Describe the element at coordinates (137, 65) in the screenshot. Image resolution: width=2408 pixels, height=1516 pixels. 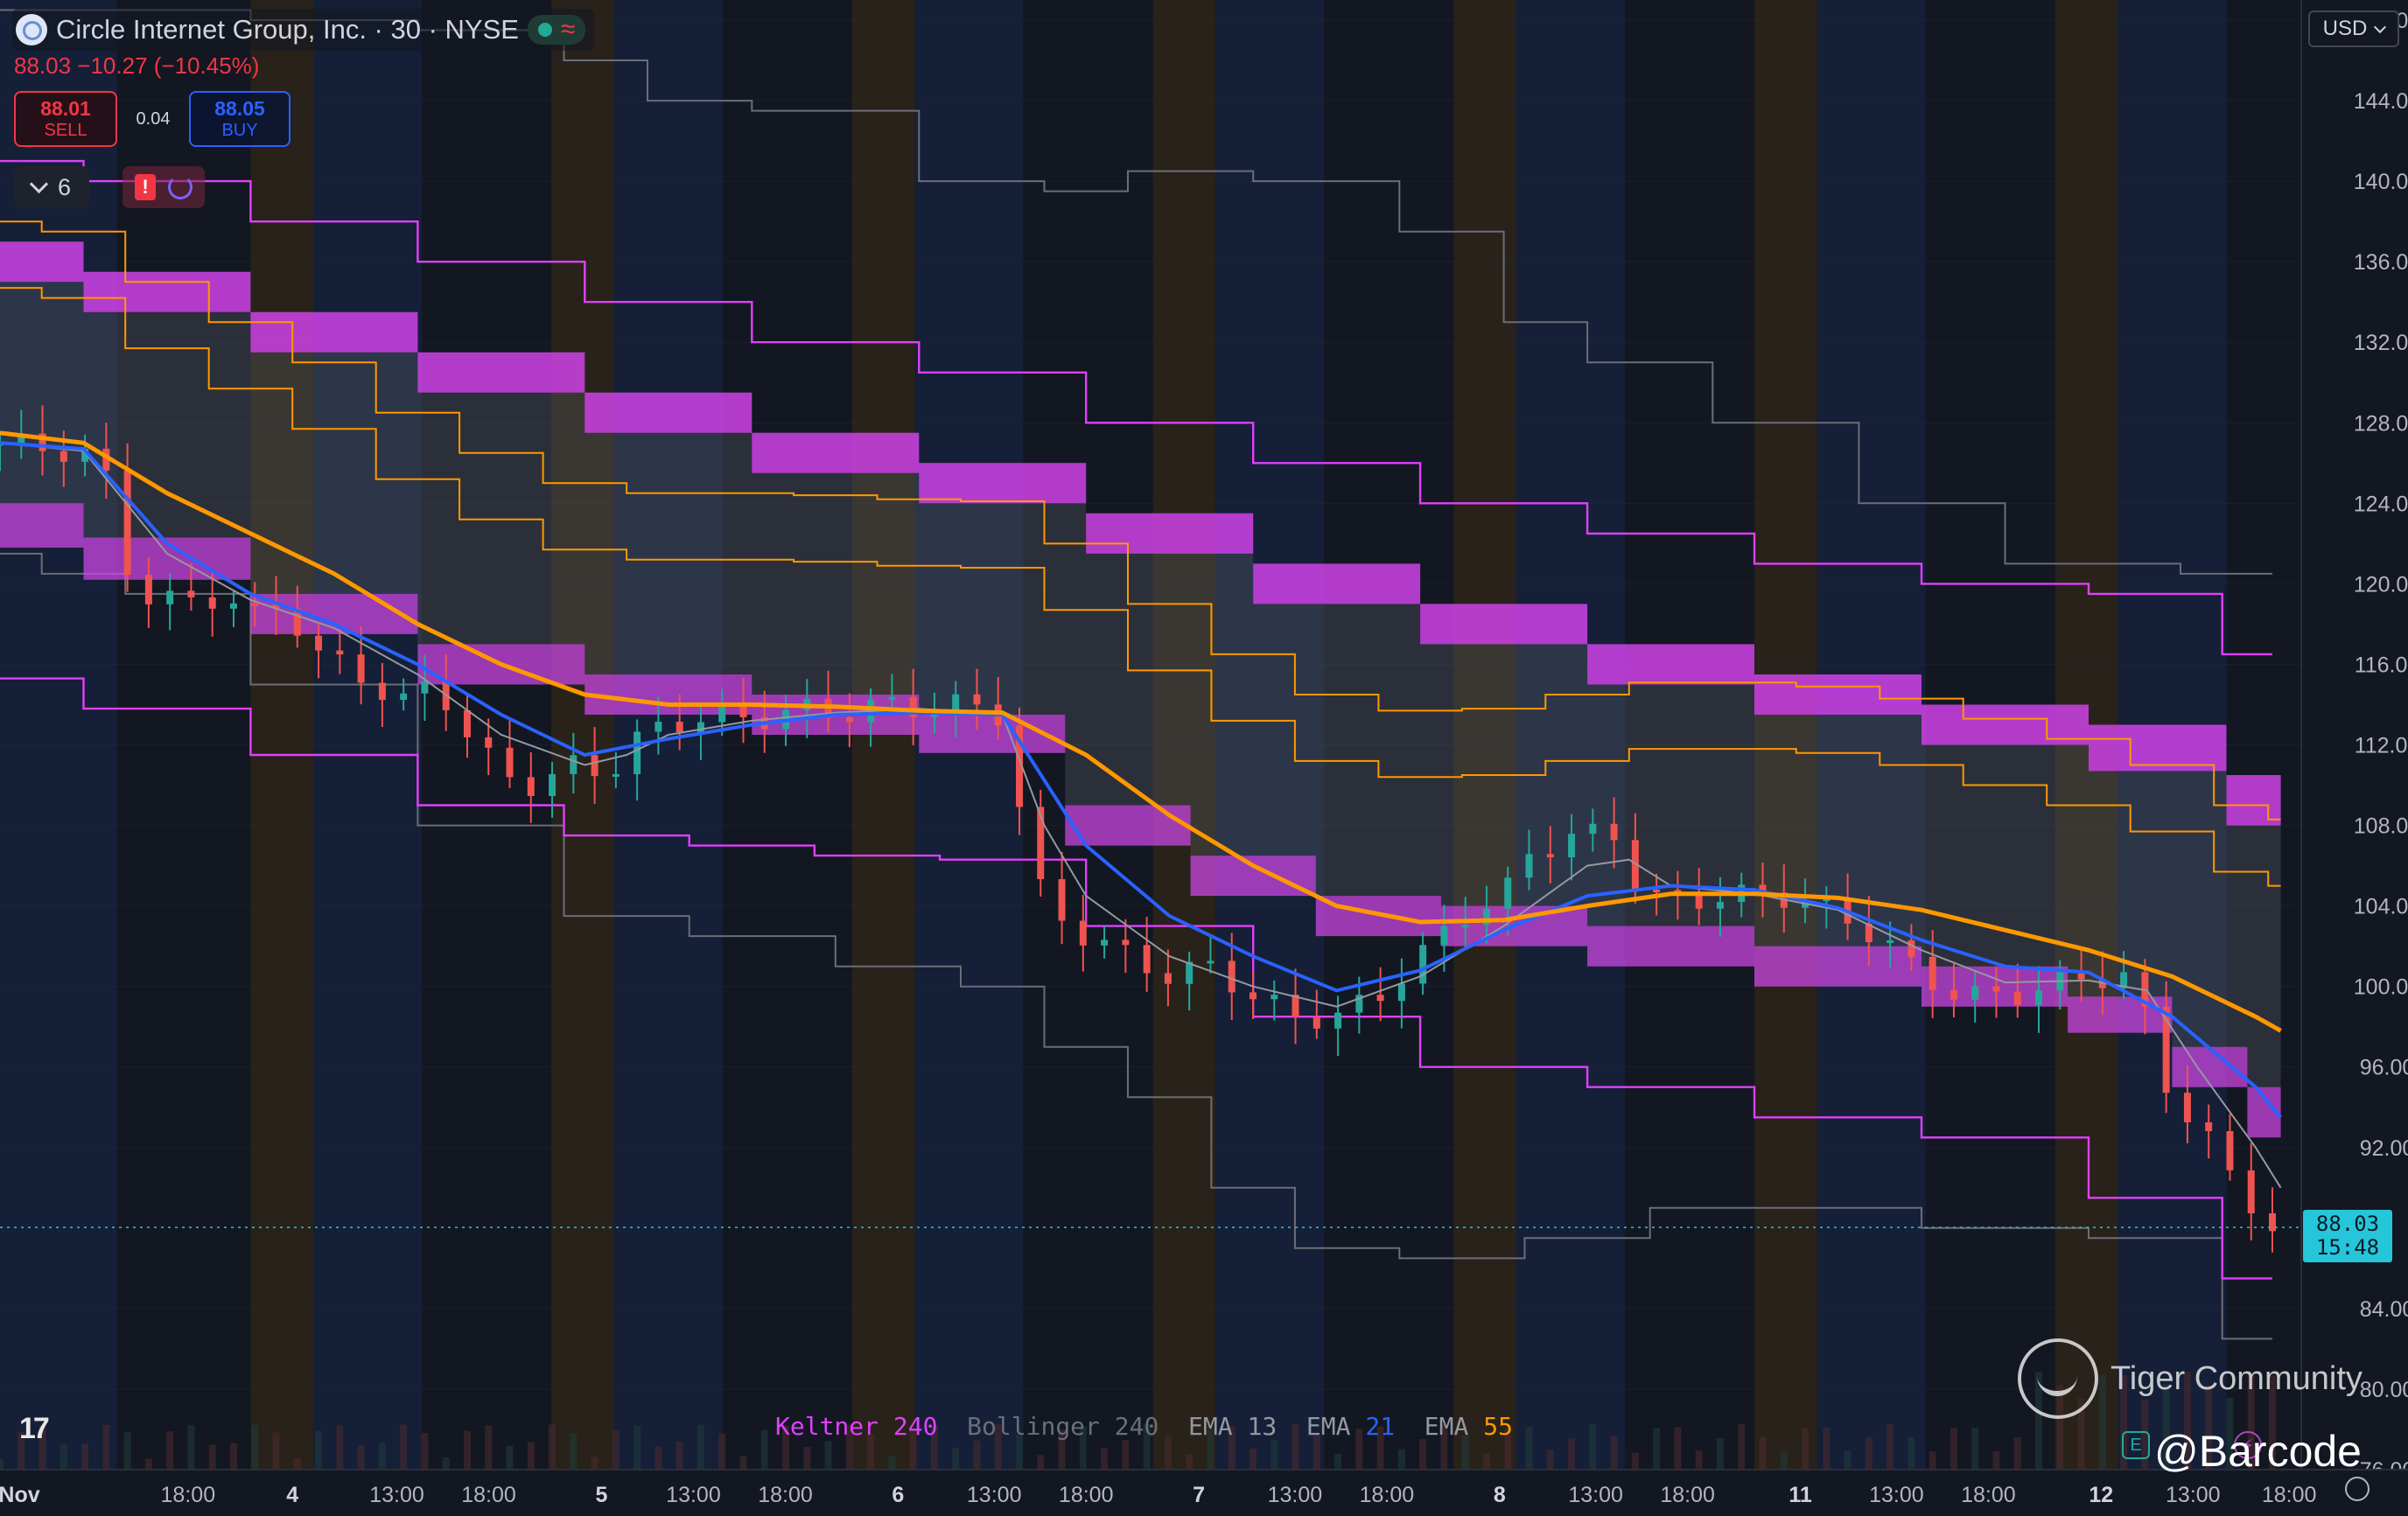
I see `price-change-label: 88.03 −10.27 (−10.45%)` at that location.